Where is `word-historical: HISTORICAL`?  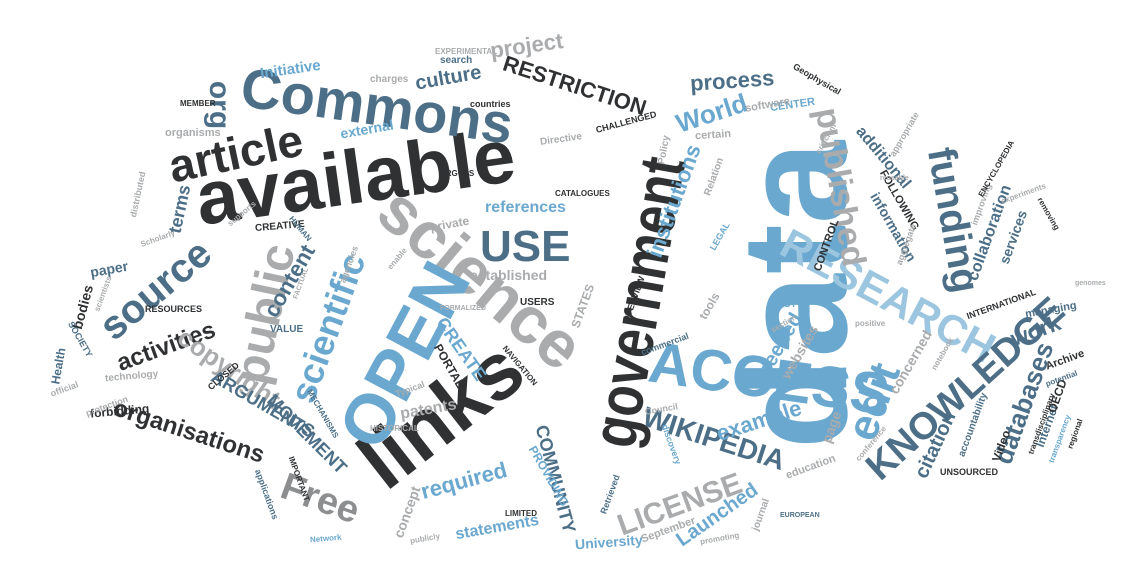
word-historical: HISTORICAL is located at coordinates (394, 428).